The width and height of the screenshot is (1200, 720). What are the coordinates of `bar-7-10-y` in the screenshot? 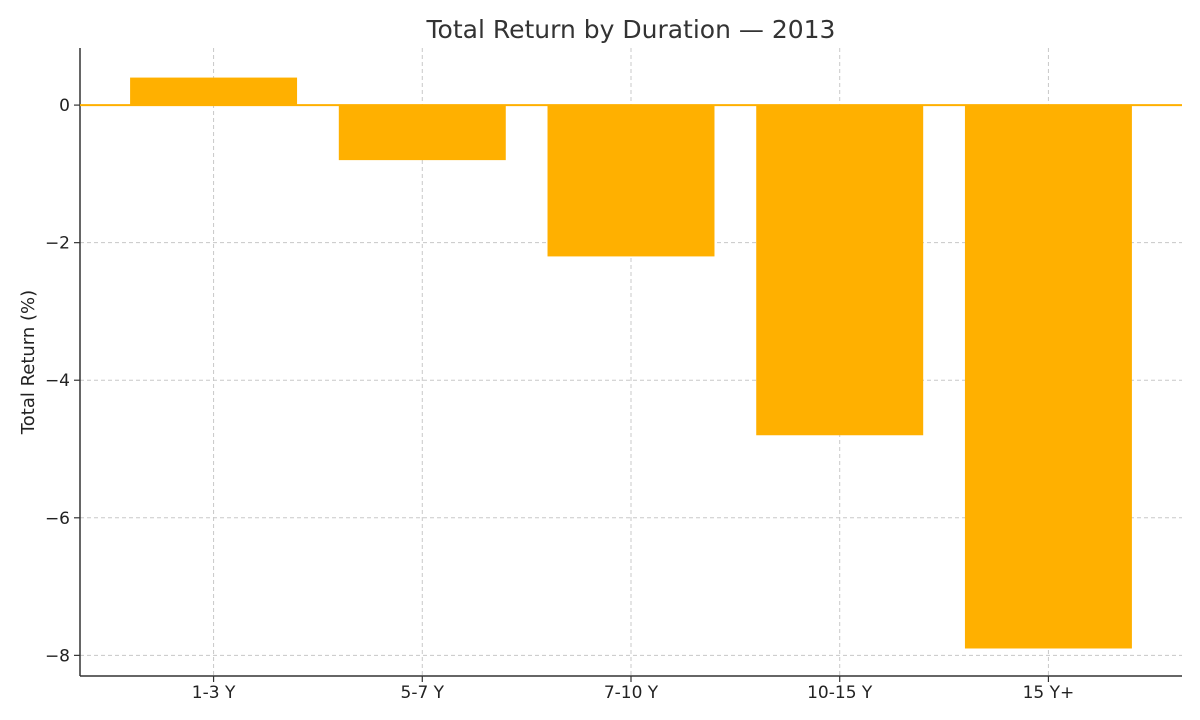 It's located at (631, 181).